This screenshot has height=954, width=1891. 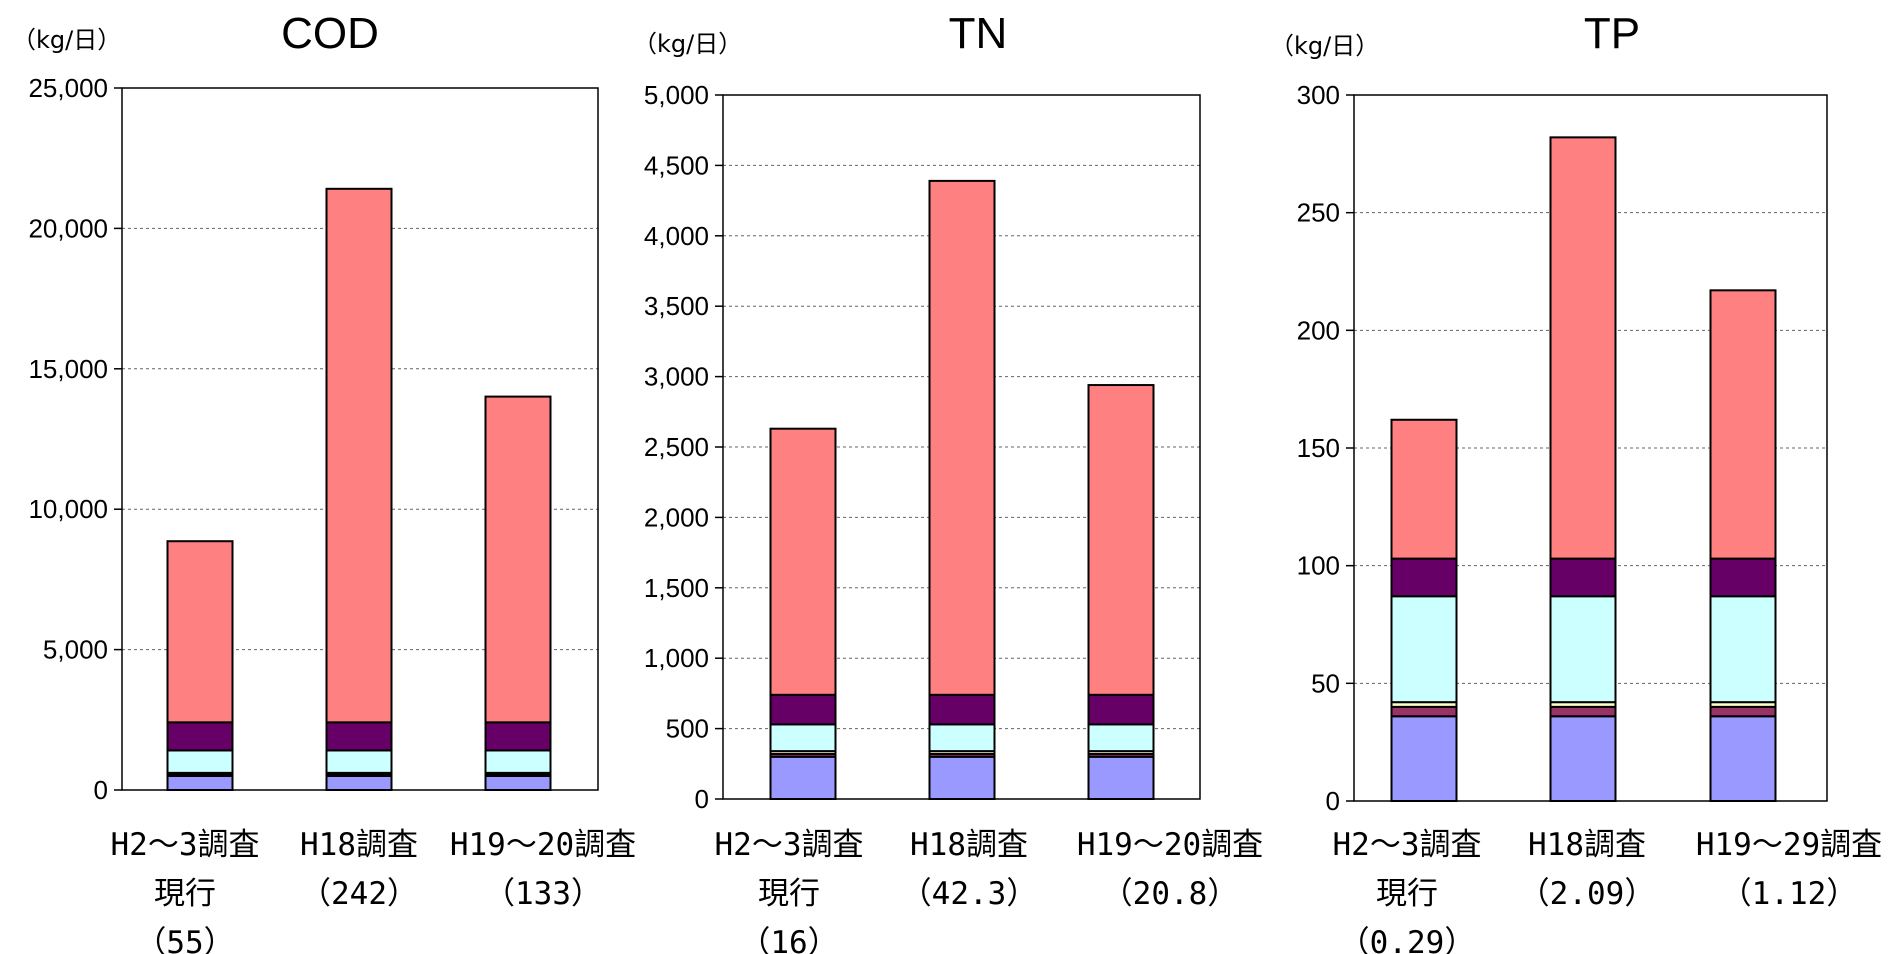 What do you see at coordinates (184, 939) in the screenshot?
I see `x-category-line: （55）` at bounding box center [184, 939].